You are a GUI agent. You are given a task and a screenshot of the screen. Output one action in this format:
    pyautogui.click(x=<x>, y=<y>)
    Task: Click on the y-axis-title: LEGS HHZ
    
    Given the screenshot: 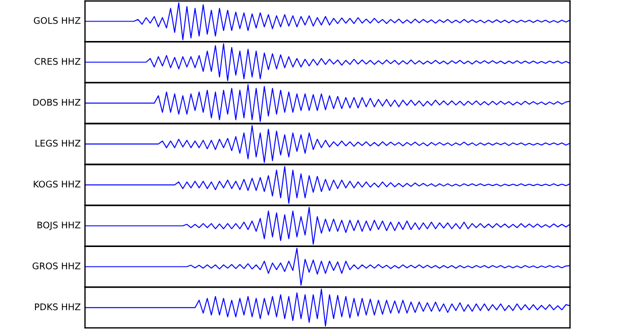 What is the action you would take?
    pyautogui.click(x=58, y=143)
    